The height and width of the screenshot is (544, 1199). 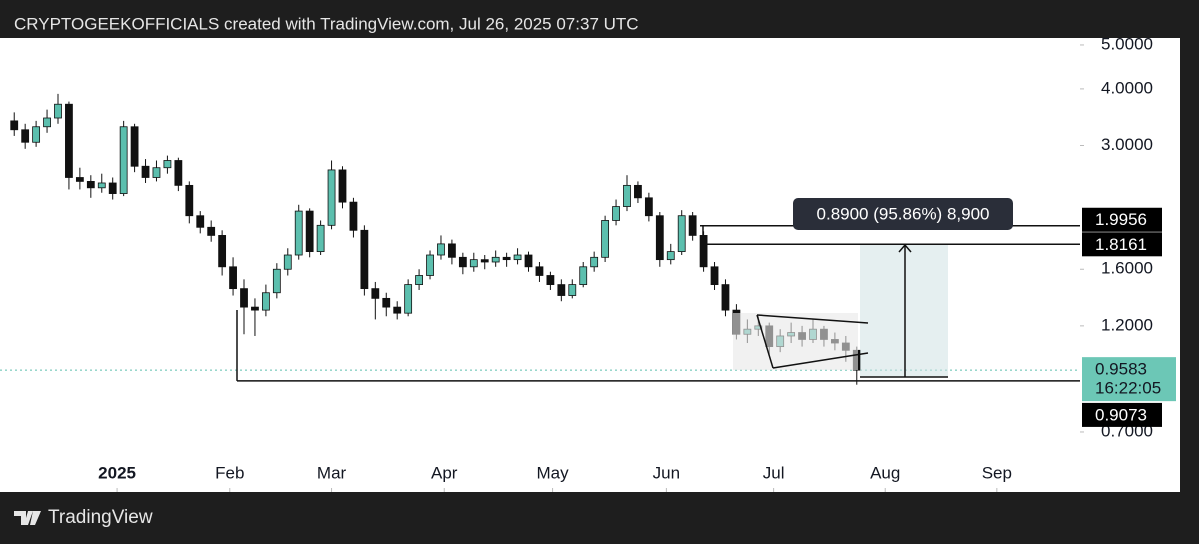 I want to click on tradingview-logo: TradingView, so click(x=83, y=517).